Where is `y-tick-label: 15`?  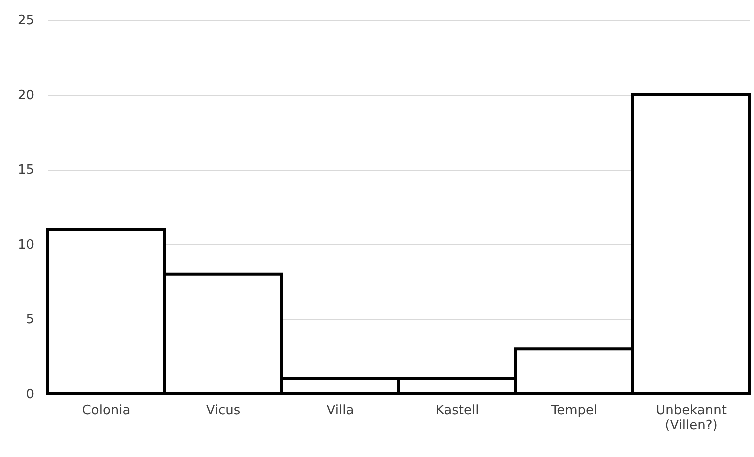
y-tick-label: 15 is located at coordinates (26, 170).